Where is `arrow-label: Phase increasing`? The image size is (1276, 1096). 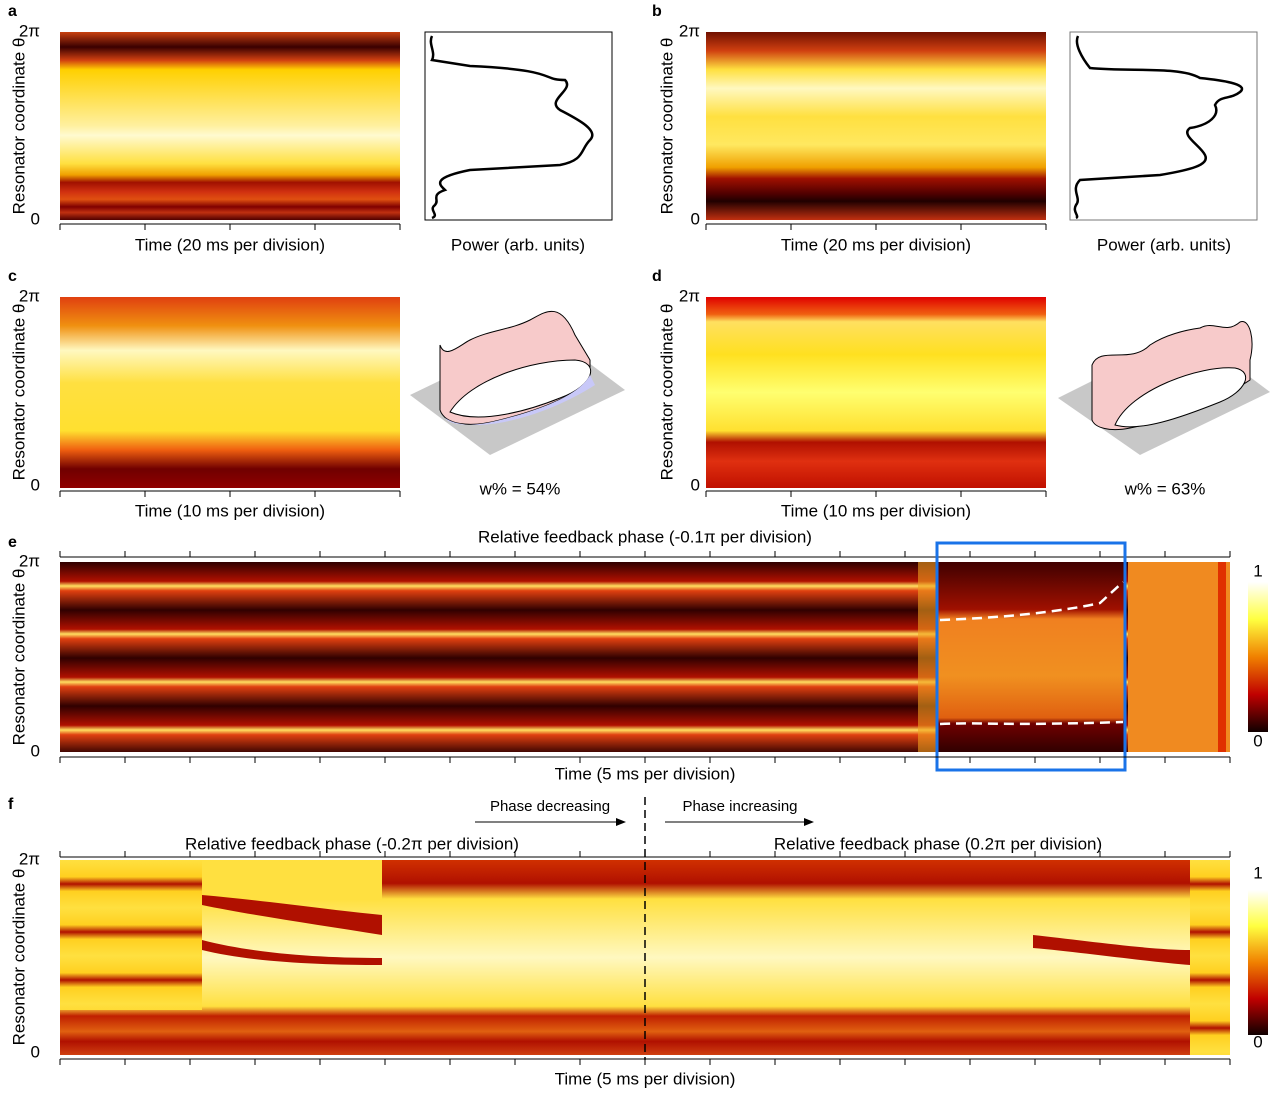
arrow-label: Phase increasing is located at coordinates (739, 806).